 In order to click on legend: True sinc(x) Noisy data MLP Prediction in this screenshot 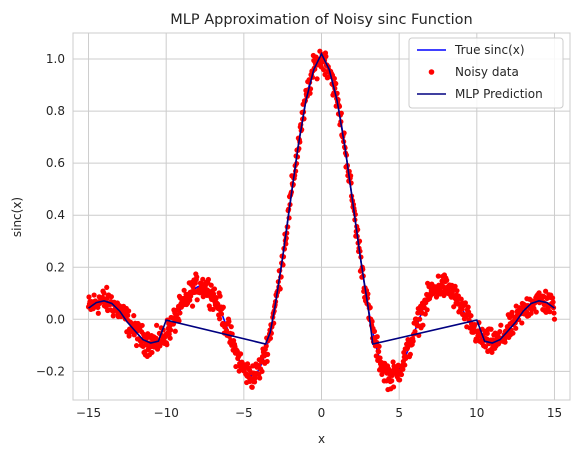, I will do `click(486, 73)`.